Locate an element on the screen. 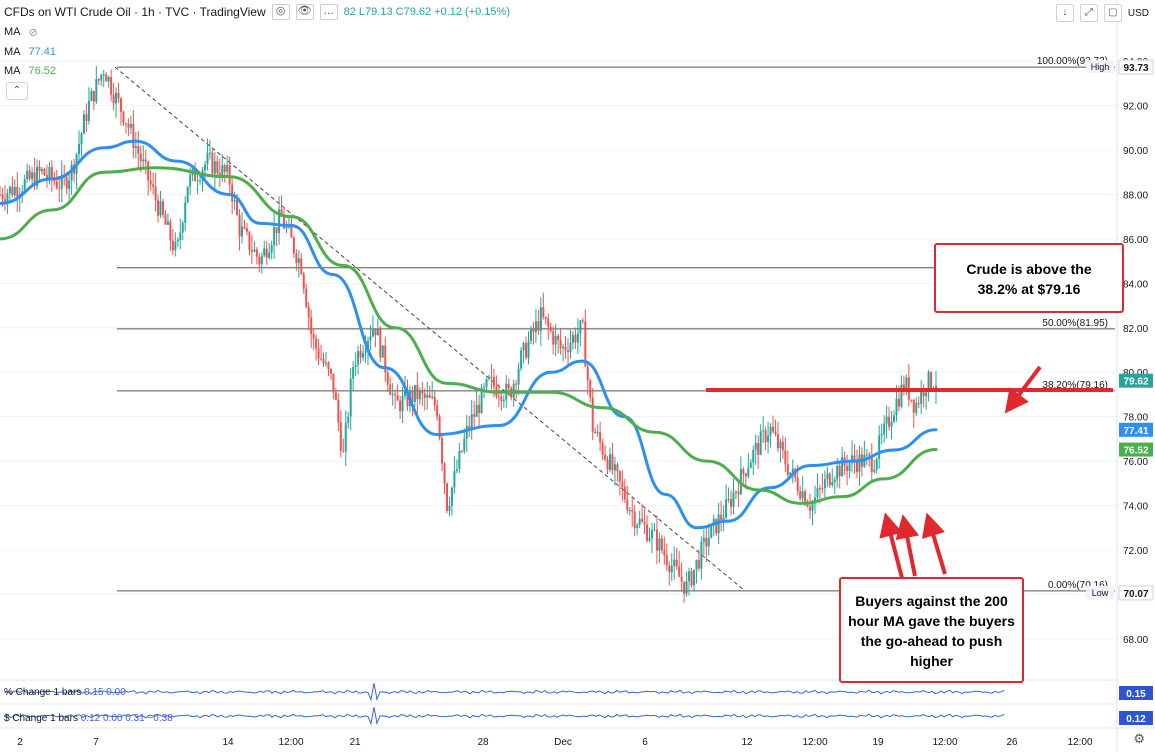  dollar-change-line is located at coordinates (504, 716).